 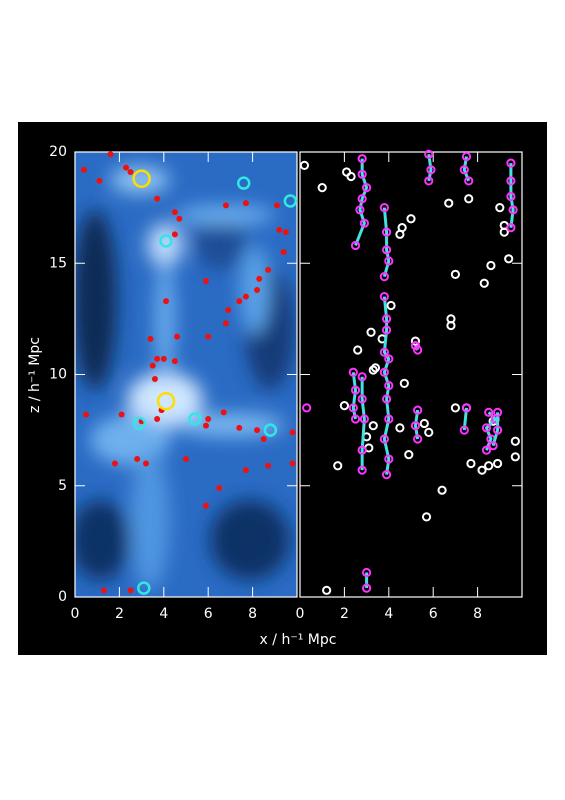 I want to click on y-tick-label: 0, so click(x=62, y=597).